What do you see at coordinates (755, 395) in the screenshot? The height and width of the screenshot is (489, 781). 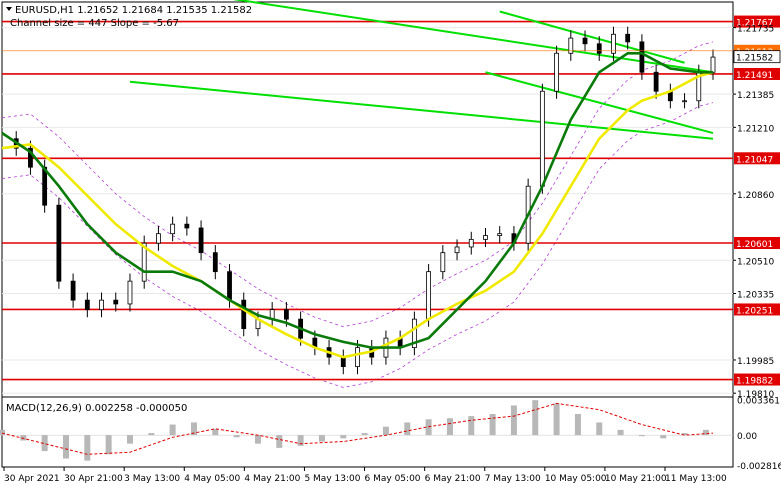 I see `y-tick-label: 1.19810` at bounding box center [755, 395].